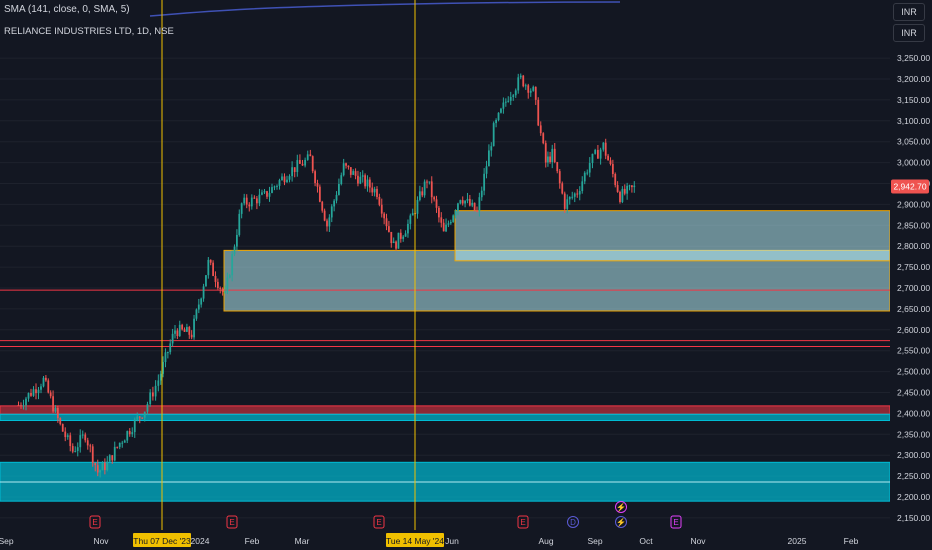 This screenshot has width=932, height=550. I want to click on price-tick-label: 2,400.00, so click(913, 413).